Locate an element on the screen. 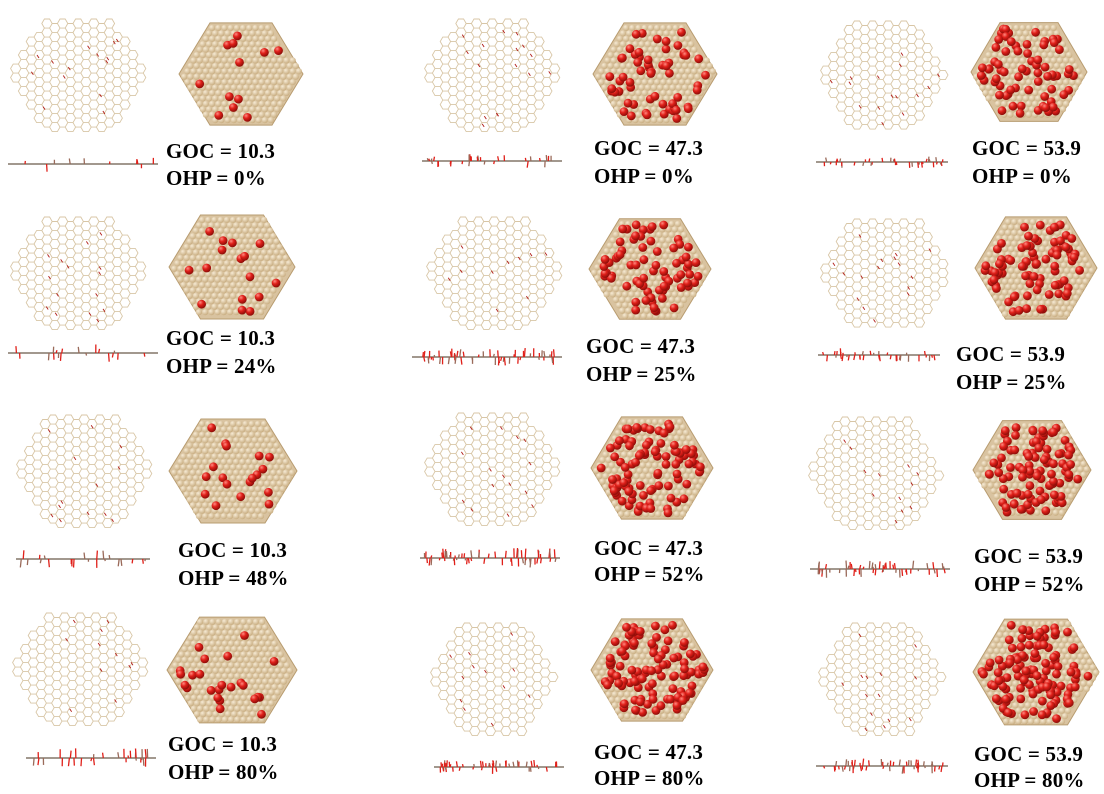  panel-goc-47-3-ohp-52: GOC = 47.3 OHP = 52% is located at coordinates (594, 498).